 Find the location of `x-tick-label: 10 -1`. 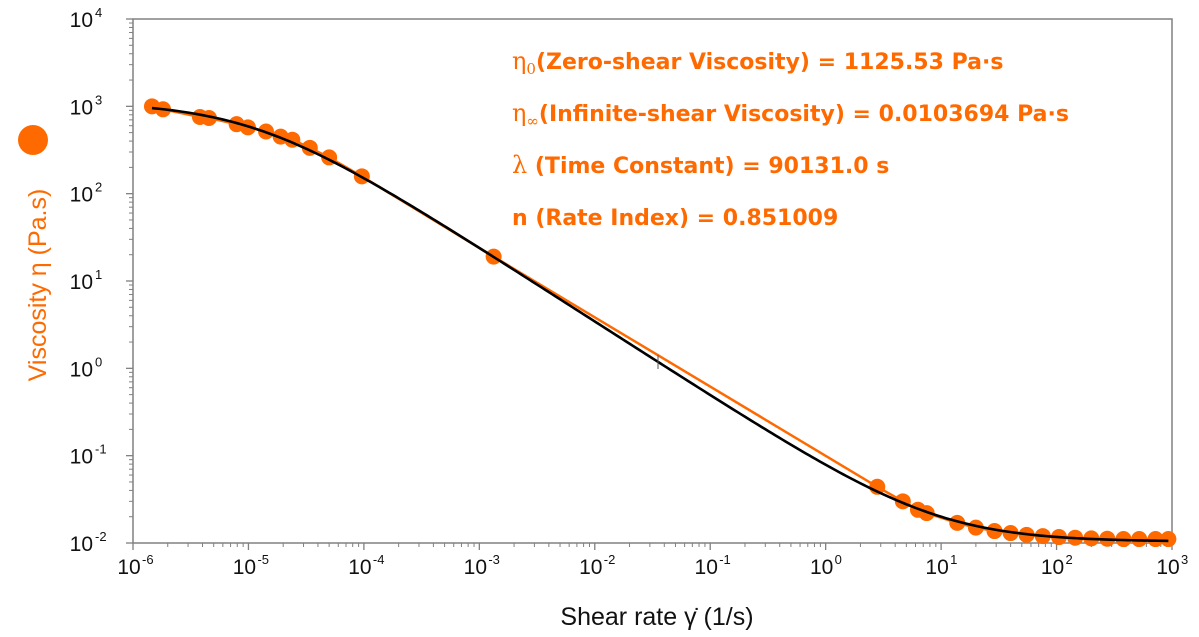

x-tick-label: 10 -1 is located at coordinates (713, 565).